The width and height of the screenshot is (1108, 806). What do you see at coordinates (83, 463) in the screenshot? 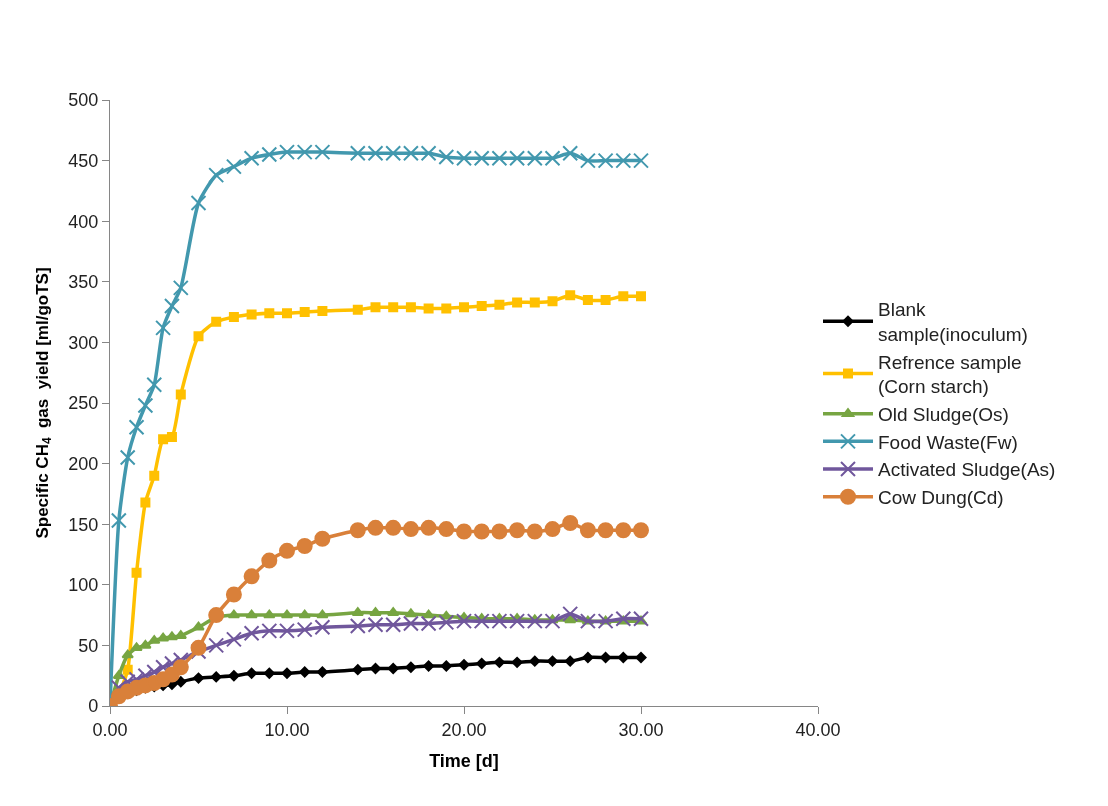
I see `y-tick-label: 200` at bounding box center [83, 463].